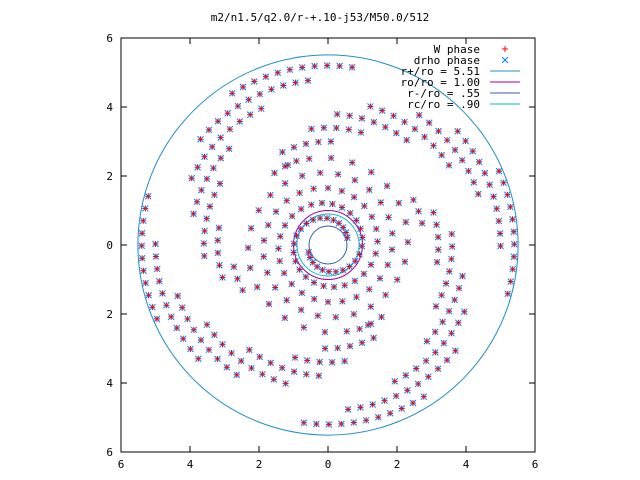 Image resolution: width=640 pixels, height=480 pixels. I want to click on ref-circle, so click(328, 245).